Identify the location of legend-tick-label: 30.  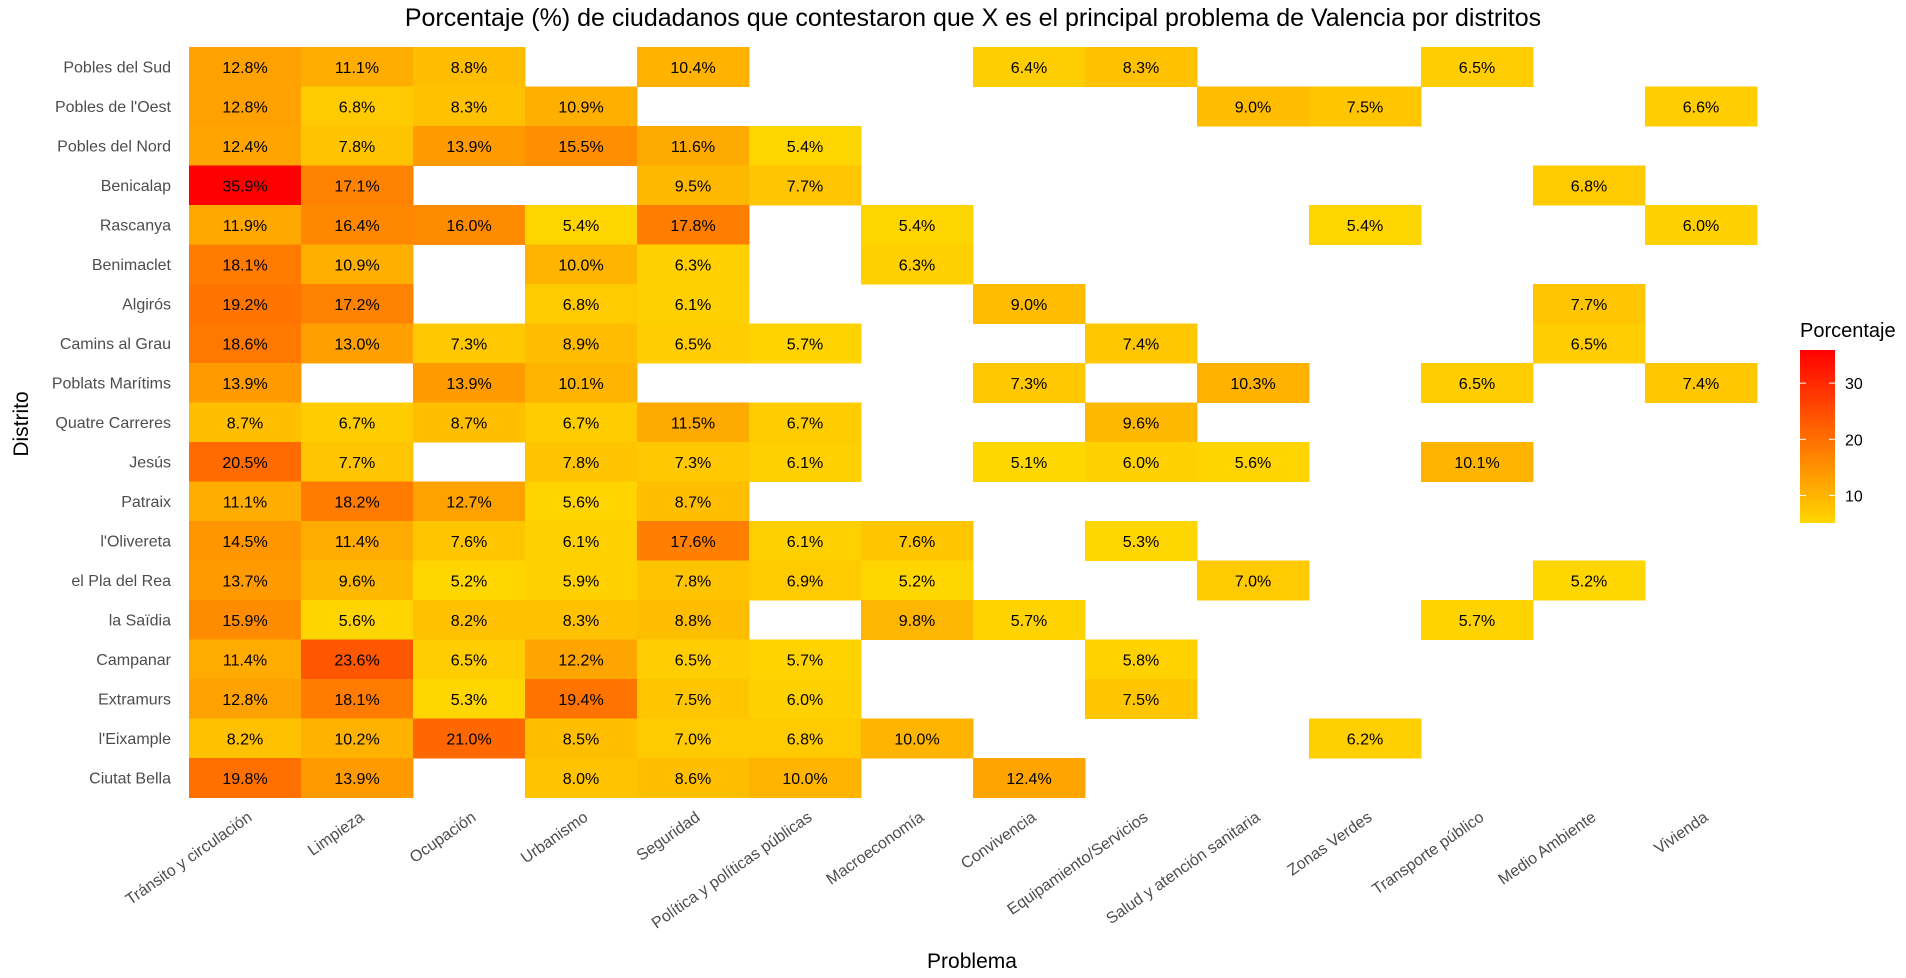
(1854, 384).